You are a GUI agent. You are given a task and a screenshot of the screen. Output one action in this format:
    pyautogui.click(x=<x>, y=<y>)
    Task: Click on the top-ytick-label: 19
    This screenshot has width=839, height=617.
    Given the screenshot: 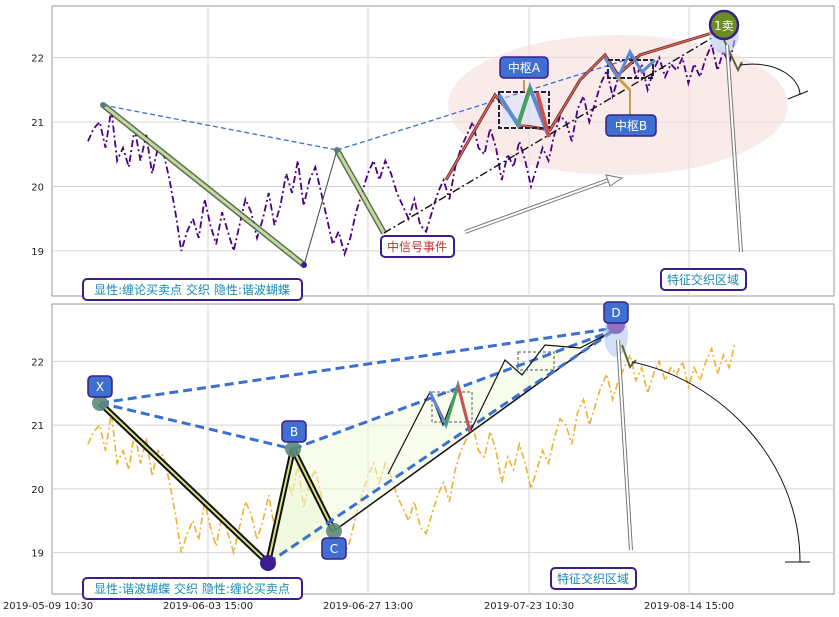 What is the action you would take?
    pyautogui.click(x=37, y=252)
    